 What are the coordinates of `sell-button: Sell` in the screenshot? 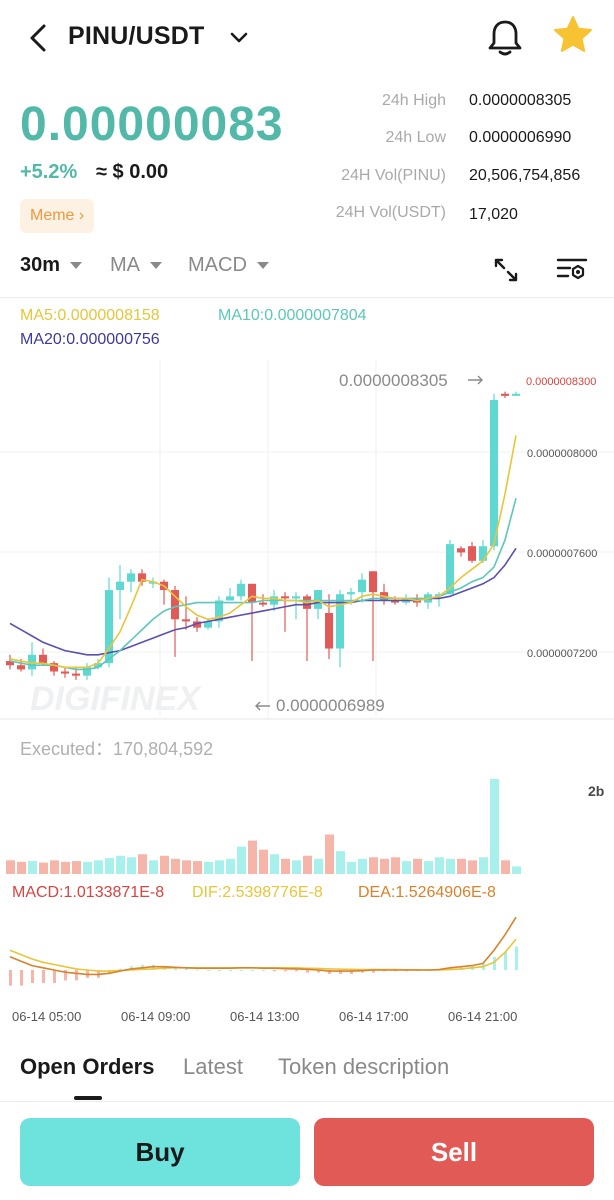 It's located at (454, 1152).